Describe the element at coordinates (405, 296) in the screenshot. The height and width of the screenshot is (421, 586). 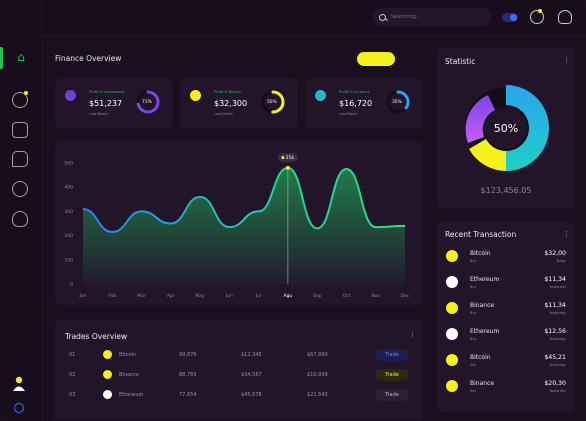
I see `x-tick-label: Dec` at that location.